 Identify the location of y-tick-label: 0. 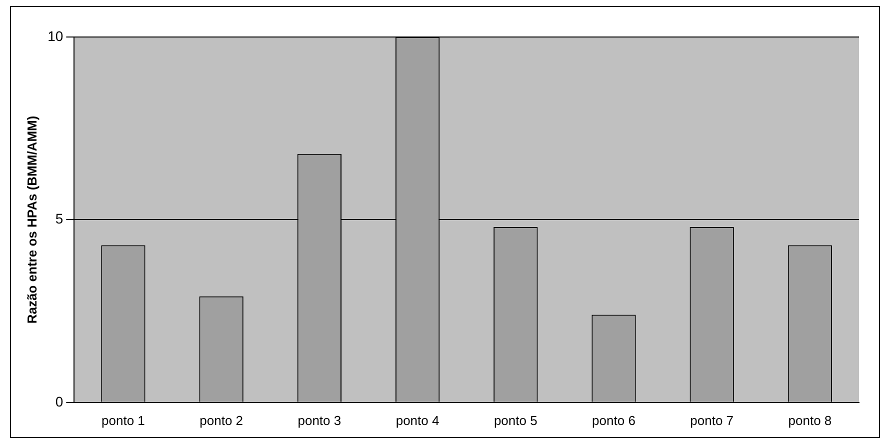
(59, 401).